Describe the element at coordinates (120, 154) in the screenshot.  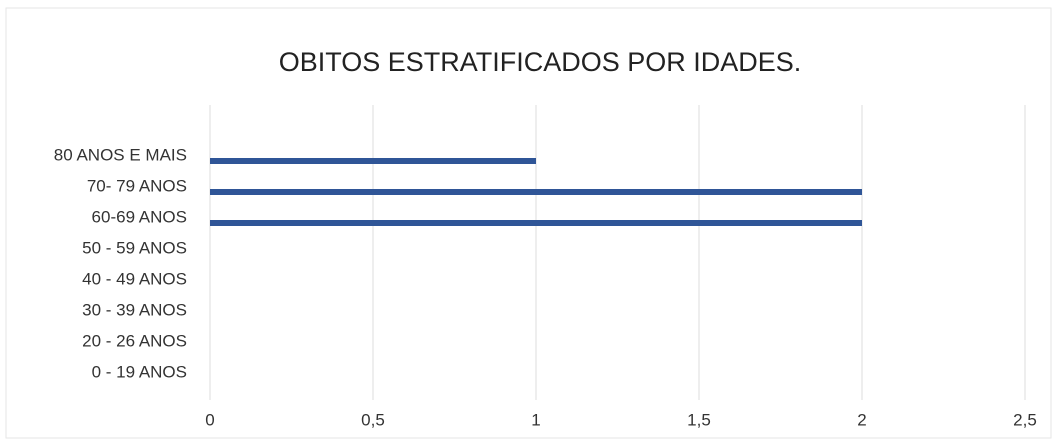
I see `y-tick-label: 80 ANOS E MAIS` at that location.